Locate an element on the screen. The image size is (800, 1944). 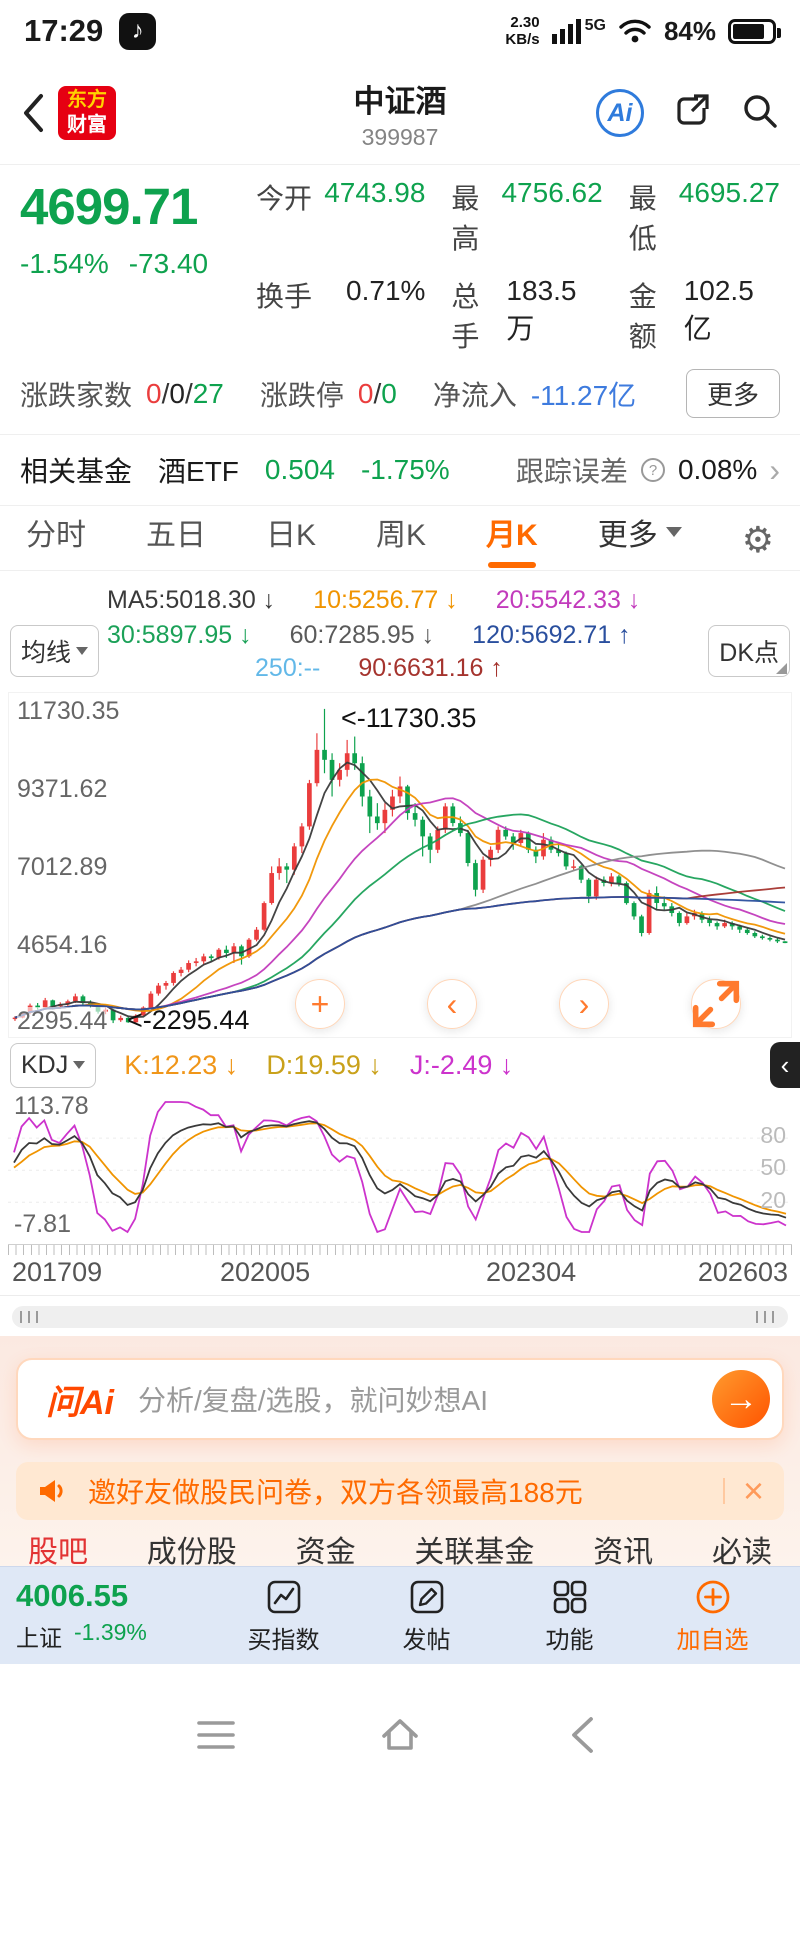
stat-金额: 金额 102.5亿 is located at coordinates (691, 313).